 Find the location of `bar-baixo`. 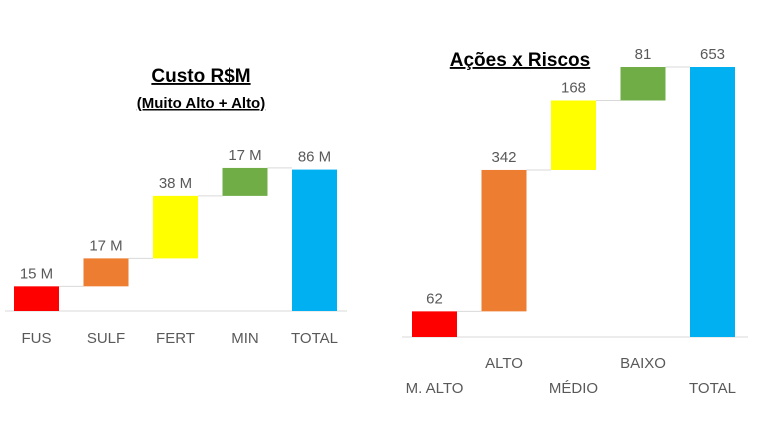

bar-baixo is located at coordinates (643, 84).